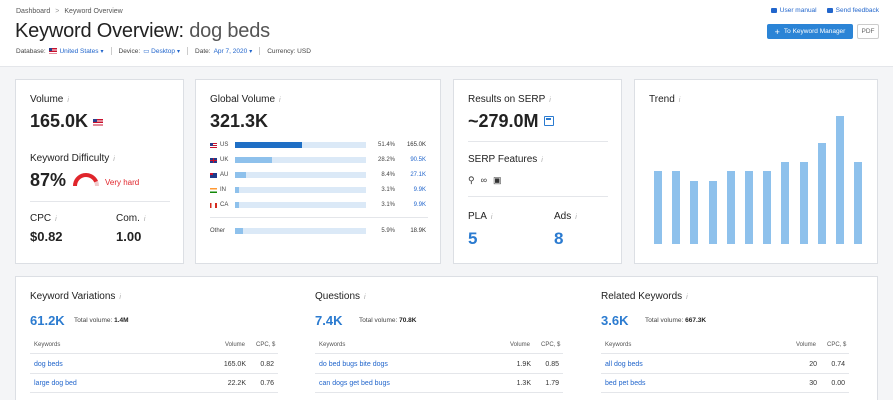 The image size is (893, 400). Describe the element at coordinates (121, 320) in the screenshot. I see `total-volume-value: 1.4M` at that location.